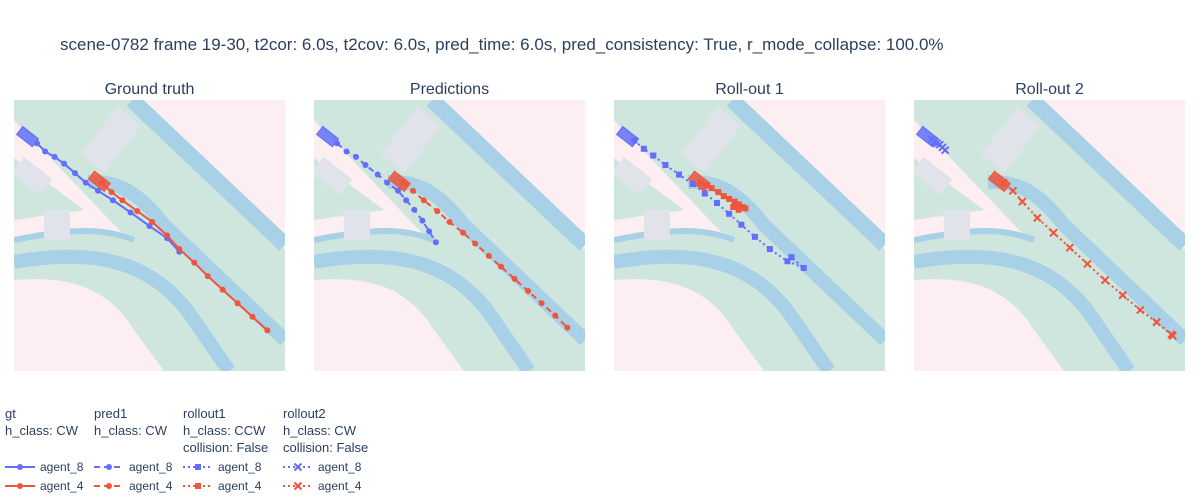  Describe the element at coordinates (449, 89) in the screenshot. I see `panel-title: Predictions` at that location.